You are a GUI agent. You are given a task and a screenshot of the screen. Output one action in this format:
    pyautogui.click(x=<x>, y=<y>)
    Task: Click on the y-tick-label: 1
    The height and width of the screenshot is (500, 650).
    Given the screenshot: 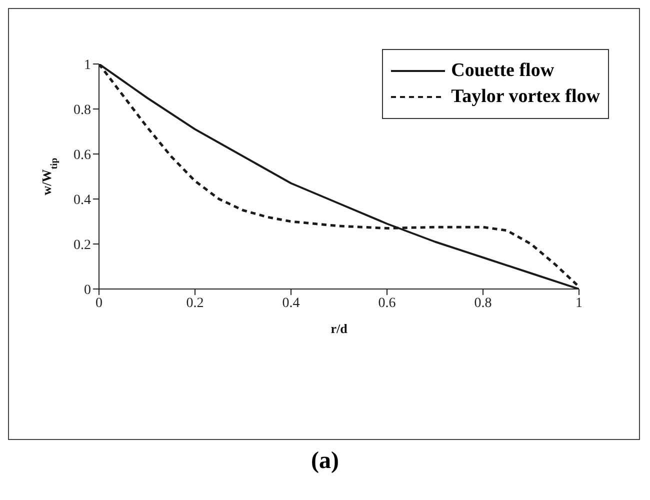 What is the action you would take?
    pyautogui.click(x=87, y=65)
    